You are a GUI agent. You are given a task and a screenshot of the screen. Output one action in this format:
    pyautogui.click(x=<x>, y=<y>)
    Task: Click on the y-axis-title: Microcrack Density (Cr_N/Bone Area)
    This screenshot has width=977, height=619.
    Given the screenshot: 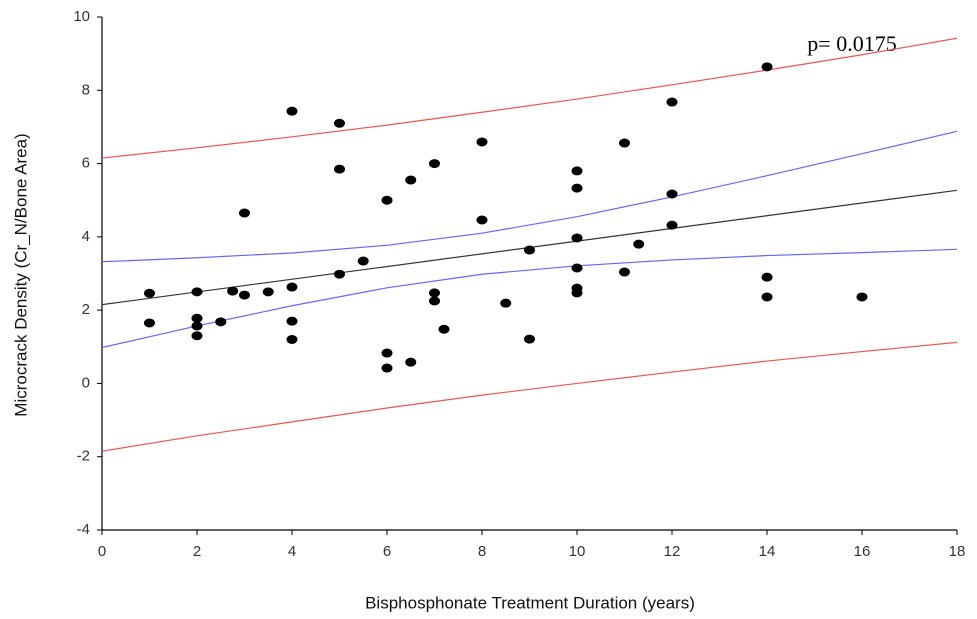 What is the action you would take?
    pyautogui.click(x=20, y=274)
    